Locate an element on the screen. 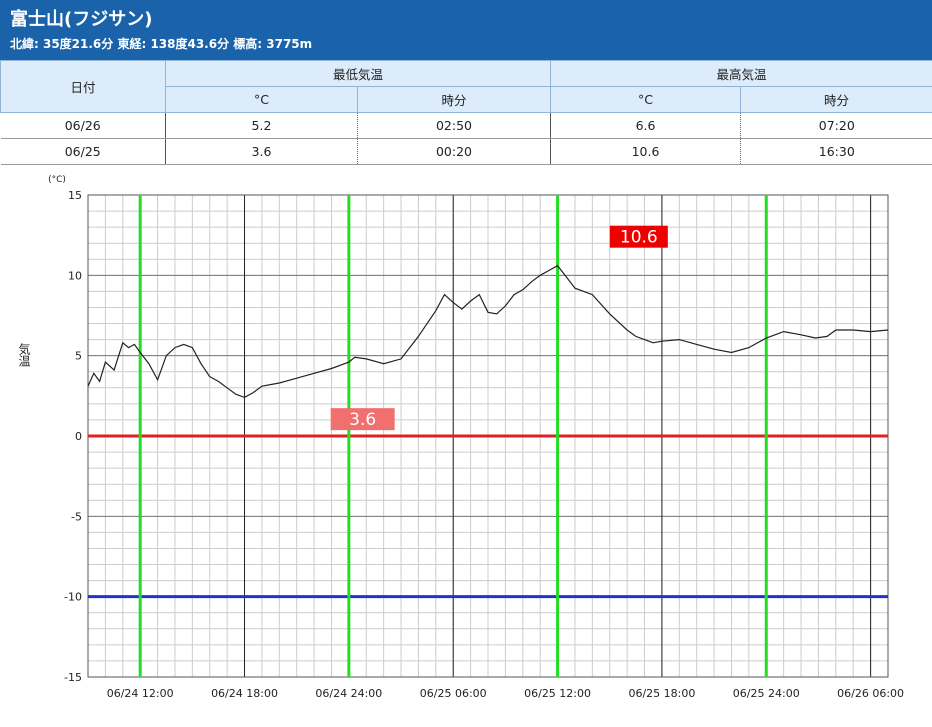 Image resolution: width=932 pixels, height=727 pixels. y-tick-label: 15 is located at coordinates (75, 195).